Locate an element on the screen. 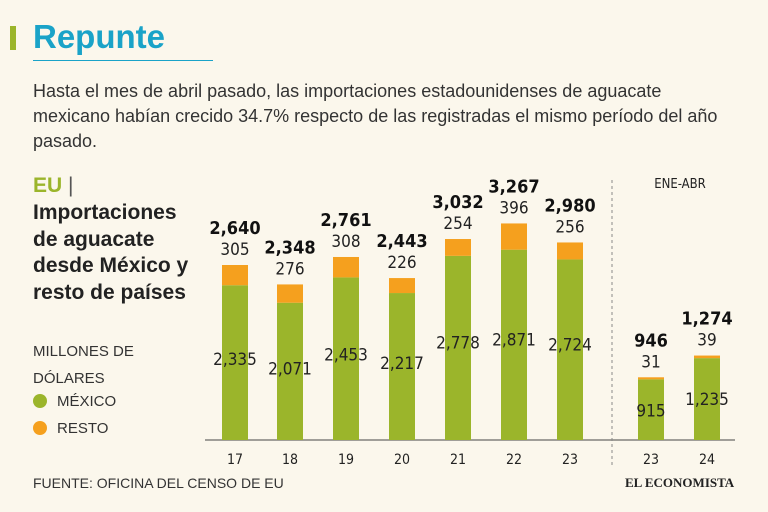 Image resolution: width=768 pixels, height=512 pixels. x-tick-label: 17 is located at coordinates (235, 460).